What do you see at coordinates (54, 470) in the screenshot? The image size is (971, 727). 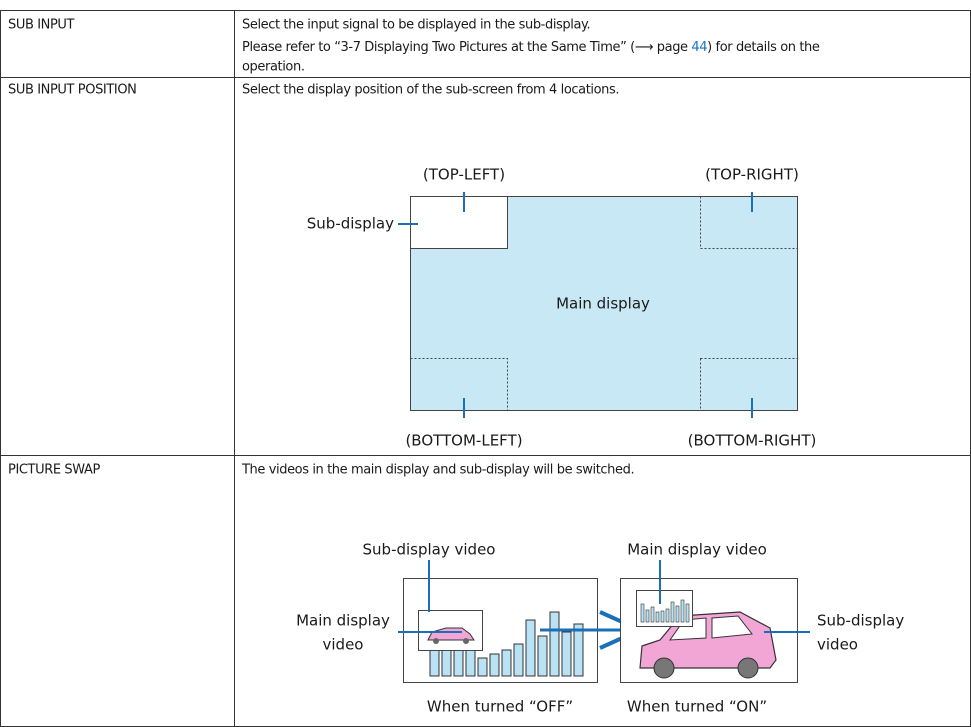 I see `row-name: PICTURE SWAP` at bounding box center [54, 470].